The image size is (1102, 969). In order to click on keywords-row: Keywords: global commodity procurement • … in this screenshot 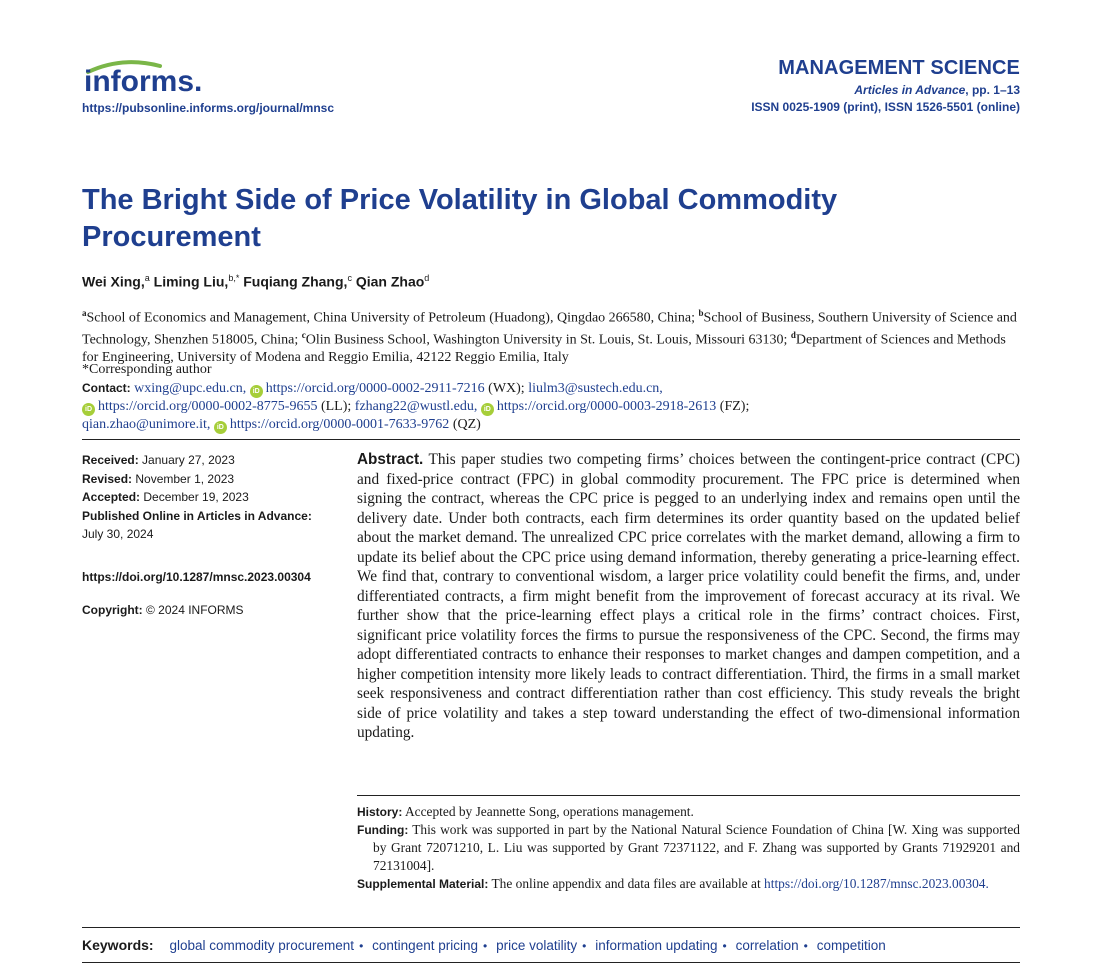, I will do `click(484, 945)`.